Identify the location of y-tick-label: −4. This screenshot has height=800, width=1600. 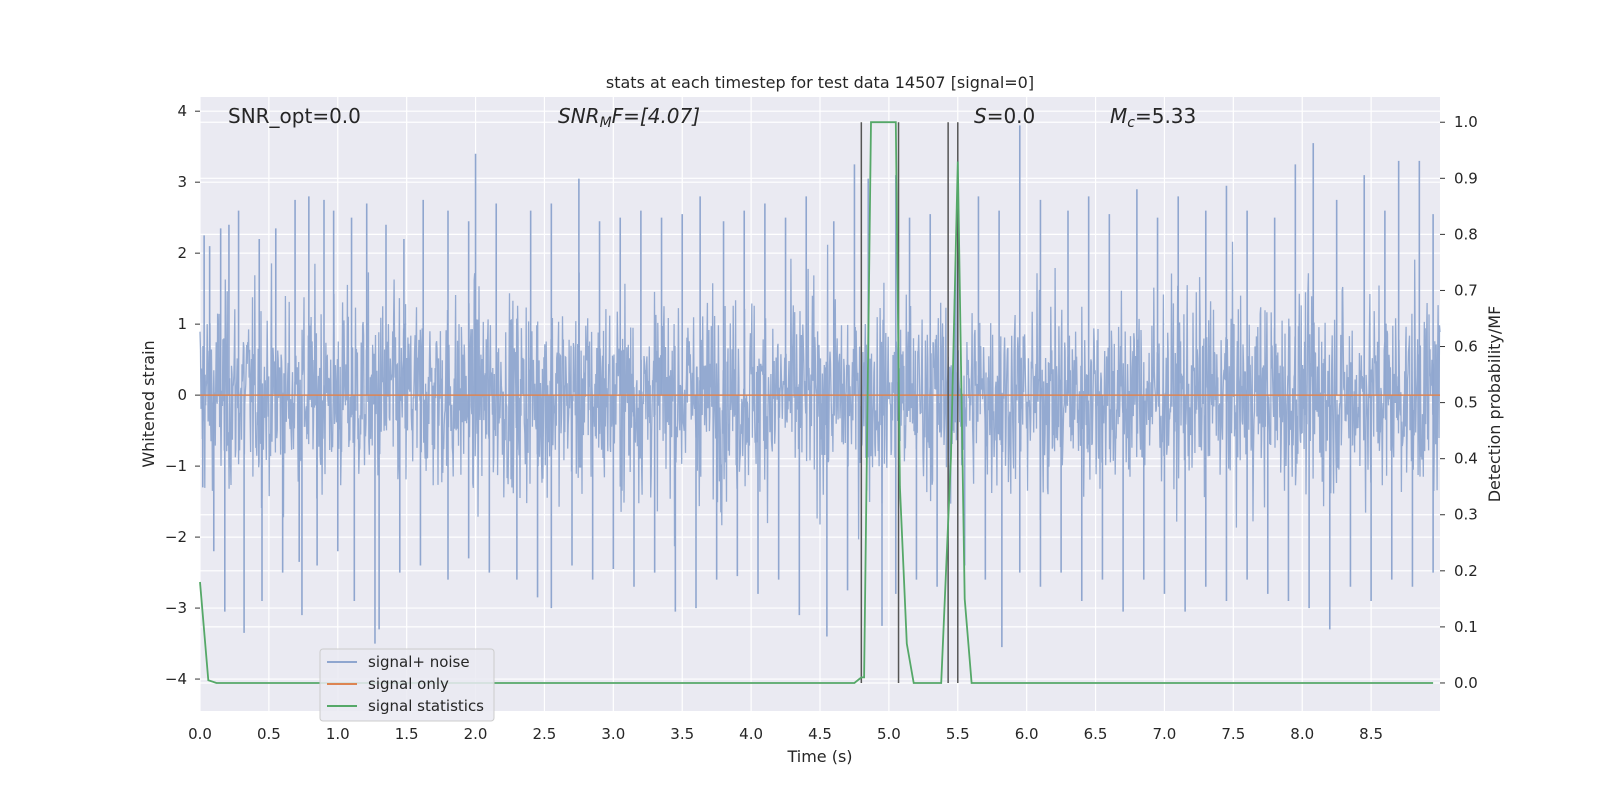
(176, 679).